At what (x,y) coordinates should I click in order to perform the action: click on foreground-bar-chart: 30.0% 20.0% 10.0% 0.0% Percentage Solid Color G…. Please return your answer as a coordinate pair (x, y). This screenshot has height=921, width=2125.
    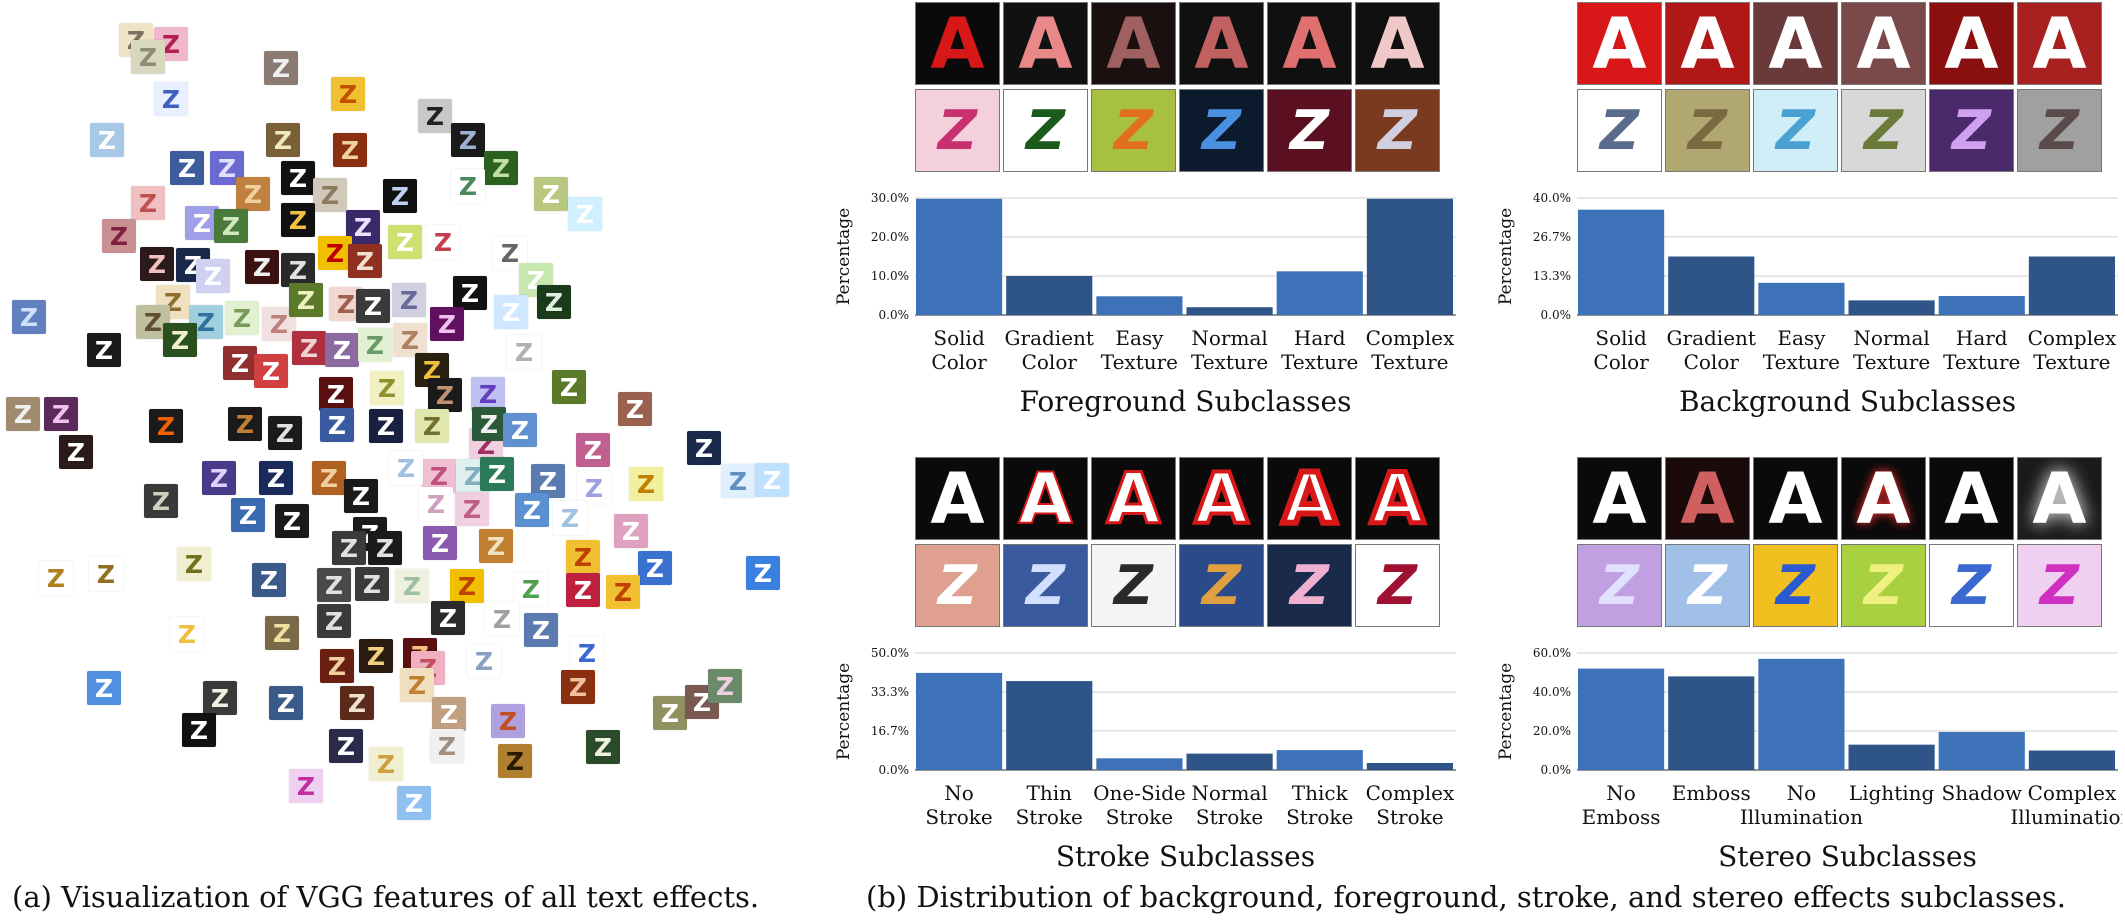
    Looking at the image, I should click on (1145, 282).